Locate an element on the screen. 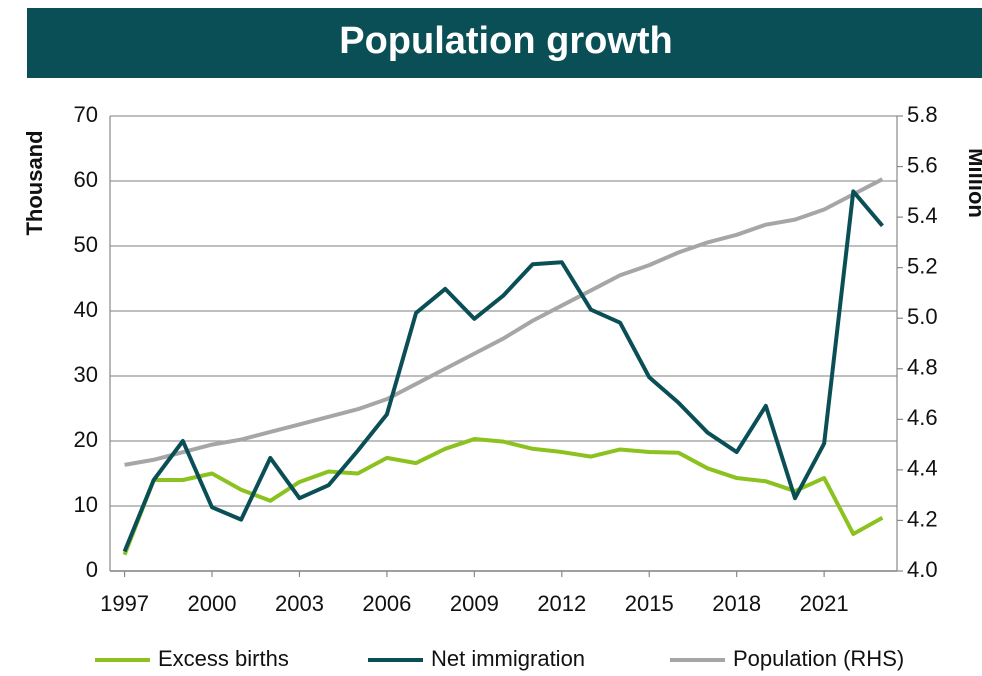 The width and height of the screenshot is (982, 676). x-tick-label: 2015 is located at coordinates (649, 603).